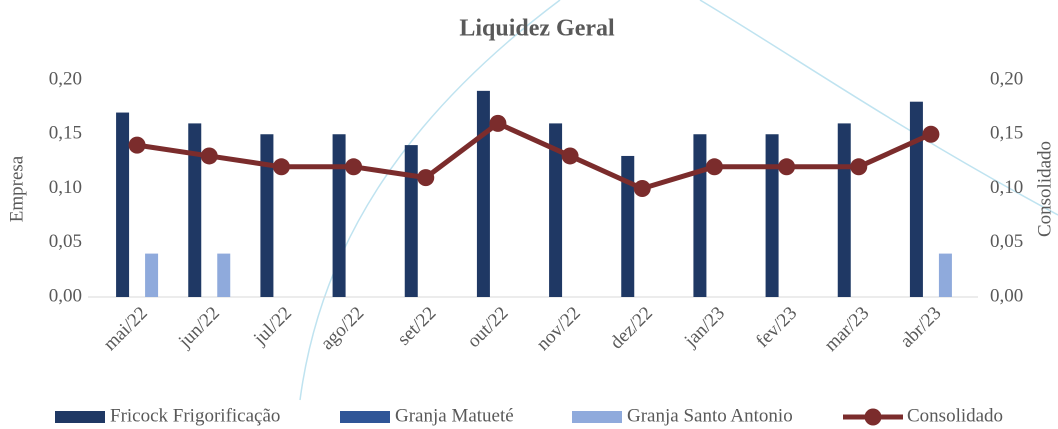 This screenshot has height=429, width=1058. Describe the element at coordinates (534, 155) in the screenshot. I see `line` at that location.